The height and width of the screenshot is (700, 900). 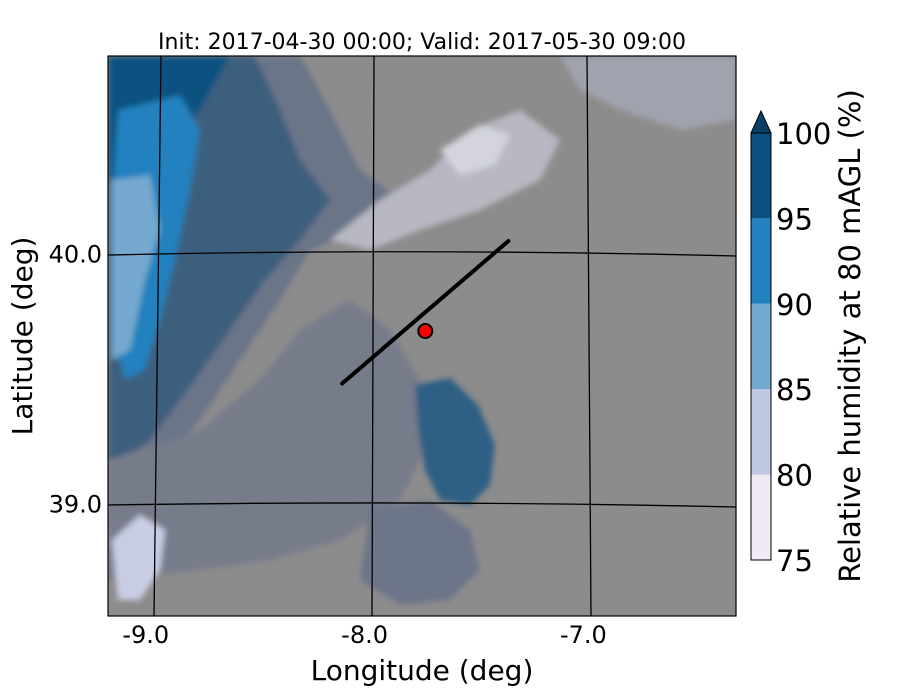 What do you see at coordinates (794, 390) in the screenshot?
I see `colorbar-tick-label: 85` at bounding box center [794, 390].